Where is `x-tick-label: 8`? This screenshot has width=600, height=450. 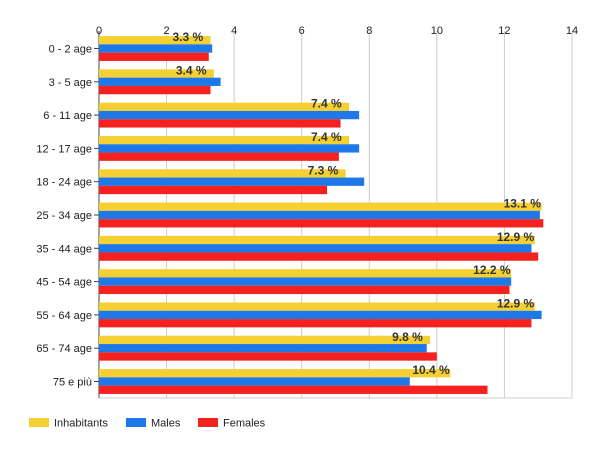 x-tick-label: 8 is located at coordinates (369, 31).